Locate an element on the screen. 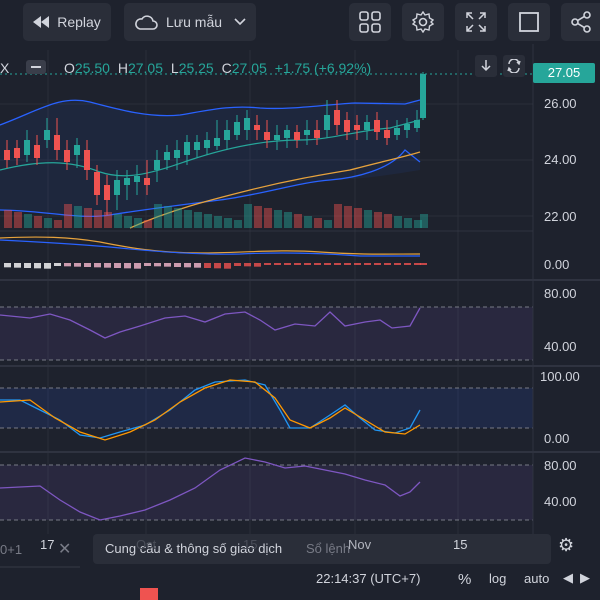  rsi-band is located at coordinates (266, 333).